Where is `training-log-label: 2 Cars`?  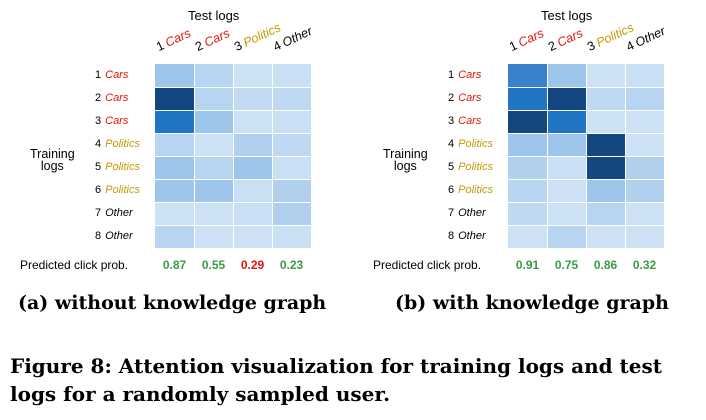 training-log-label: 2 Cars is located at coordinates (464, 98).